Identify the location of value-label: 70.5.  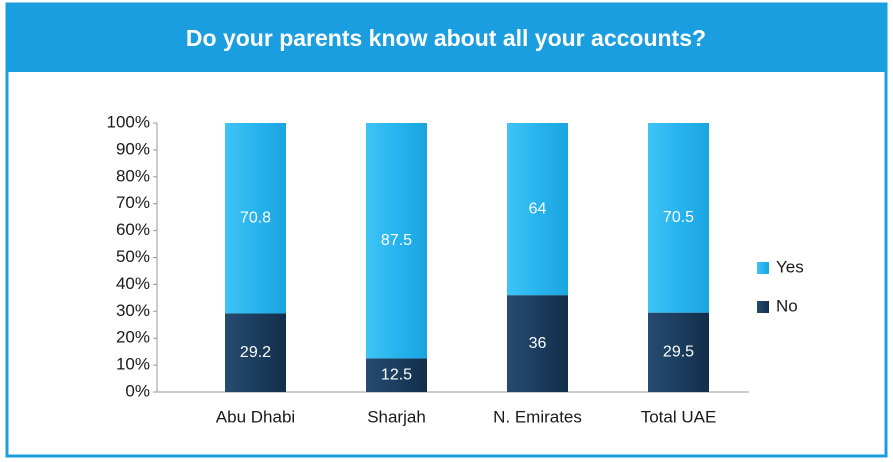
(678, 217).